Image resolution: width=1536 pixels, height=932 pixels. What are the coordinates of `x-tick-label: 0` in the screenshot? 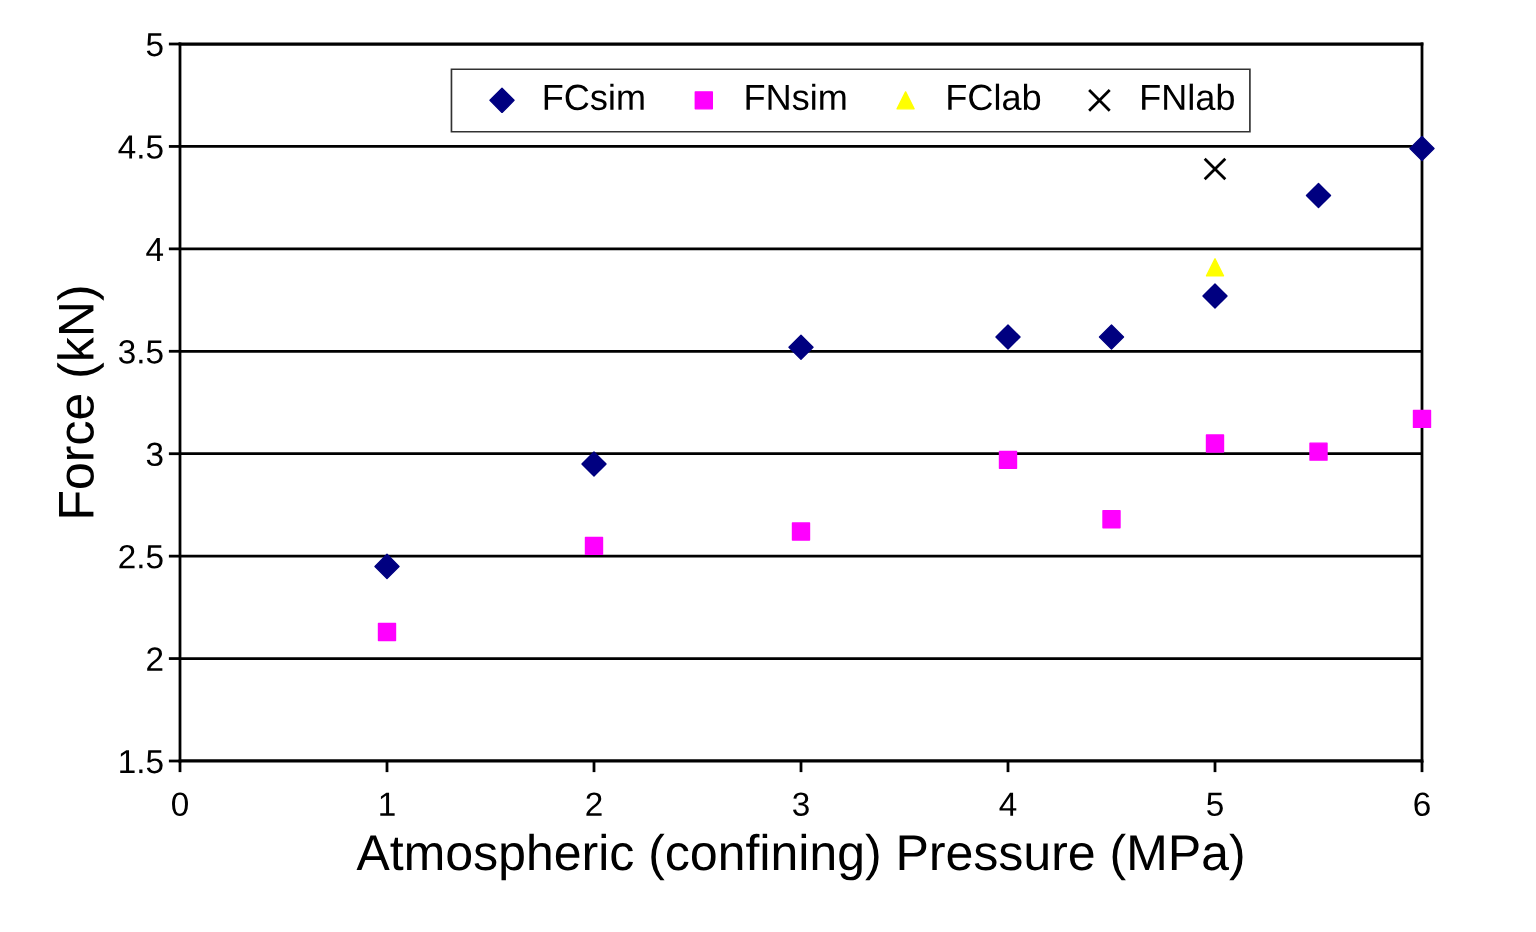 It's located at (180, 804).